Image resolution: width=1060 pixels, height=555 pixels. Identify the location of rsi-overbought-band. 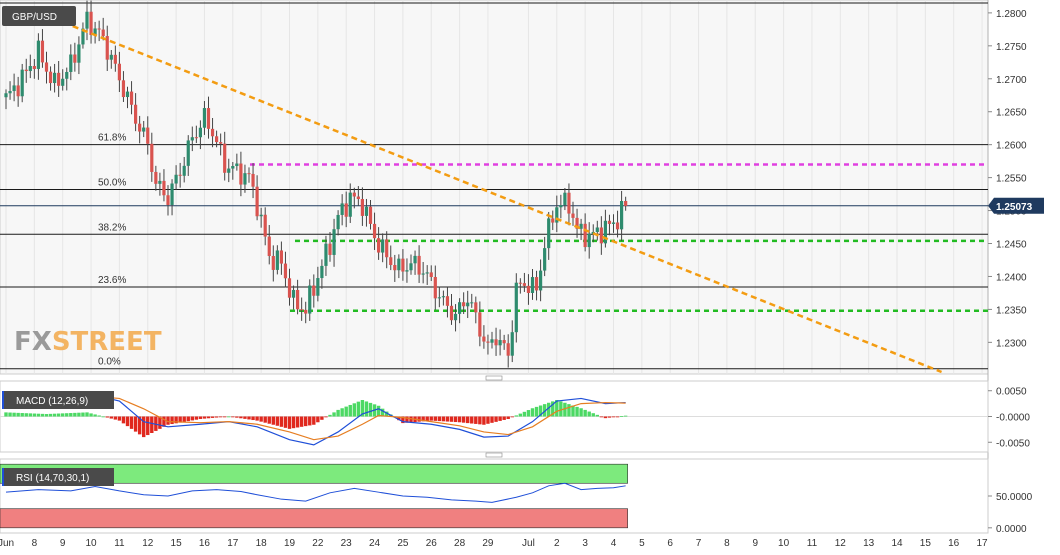
(314, 473).